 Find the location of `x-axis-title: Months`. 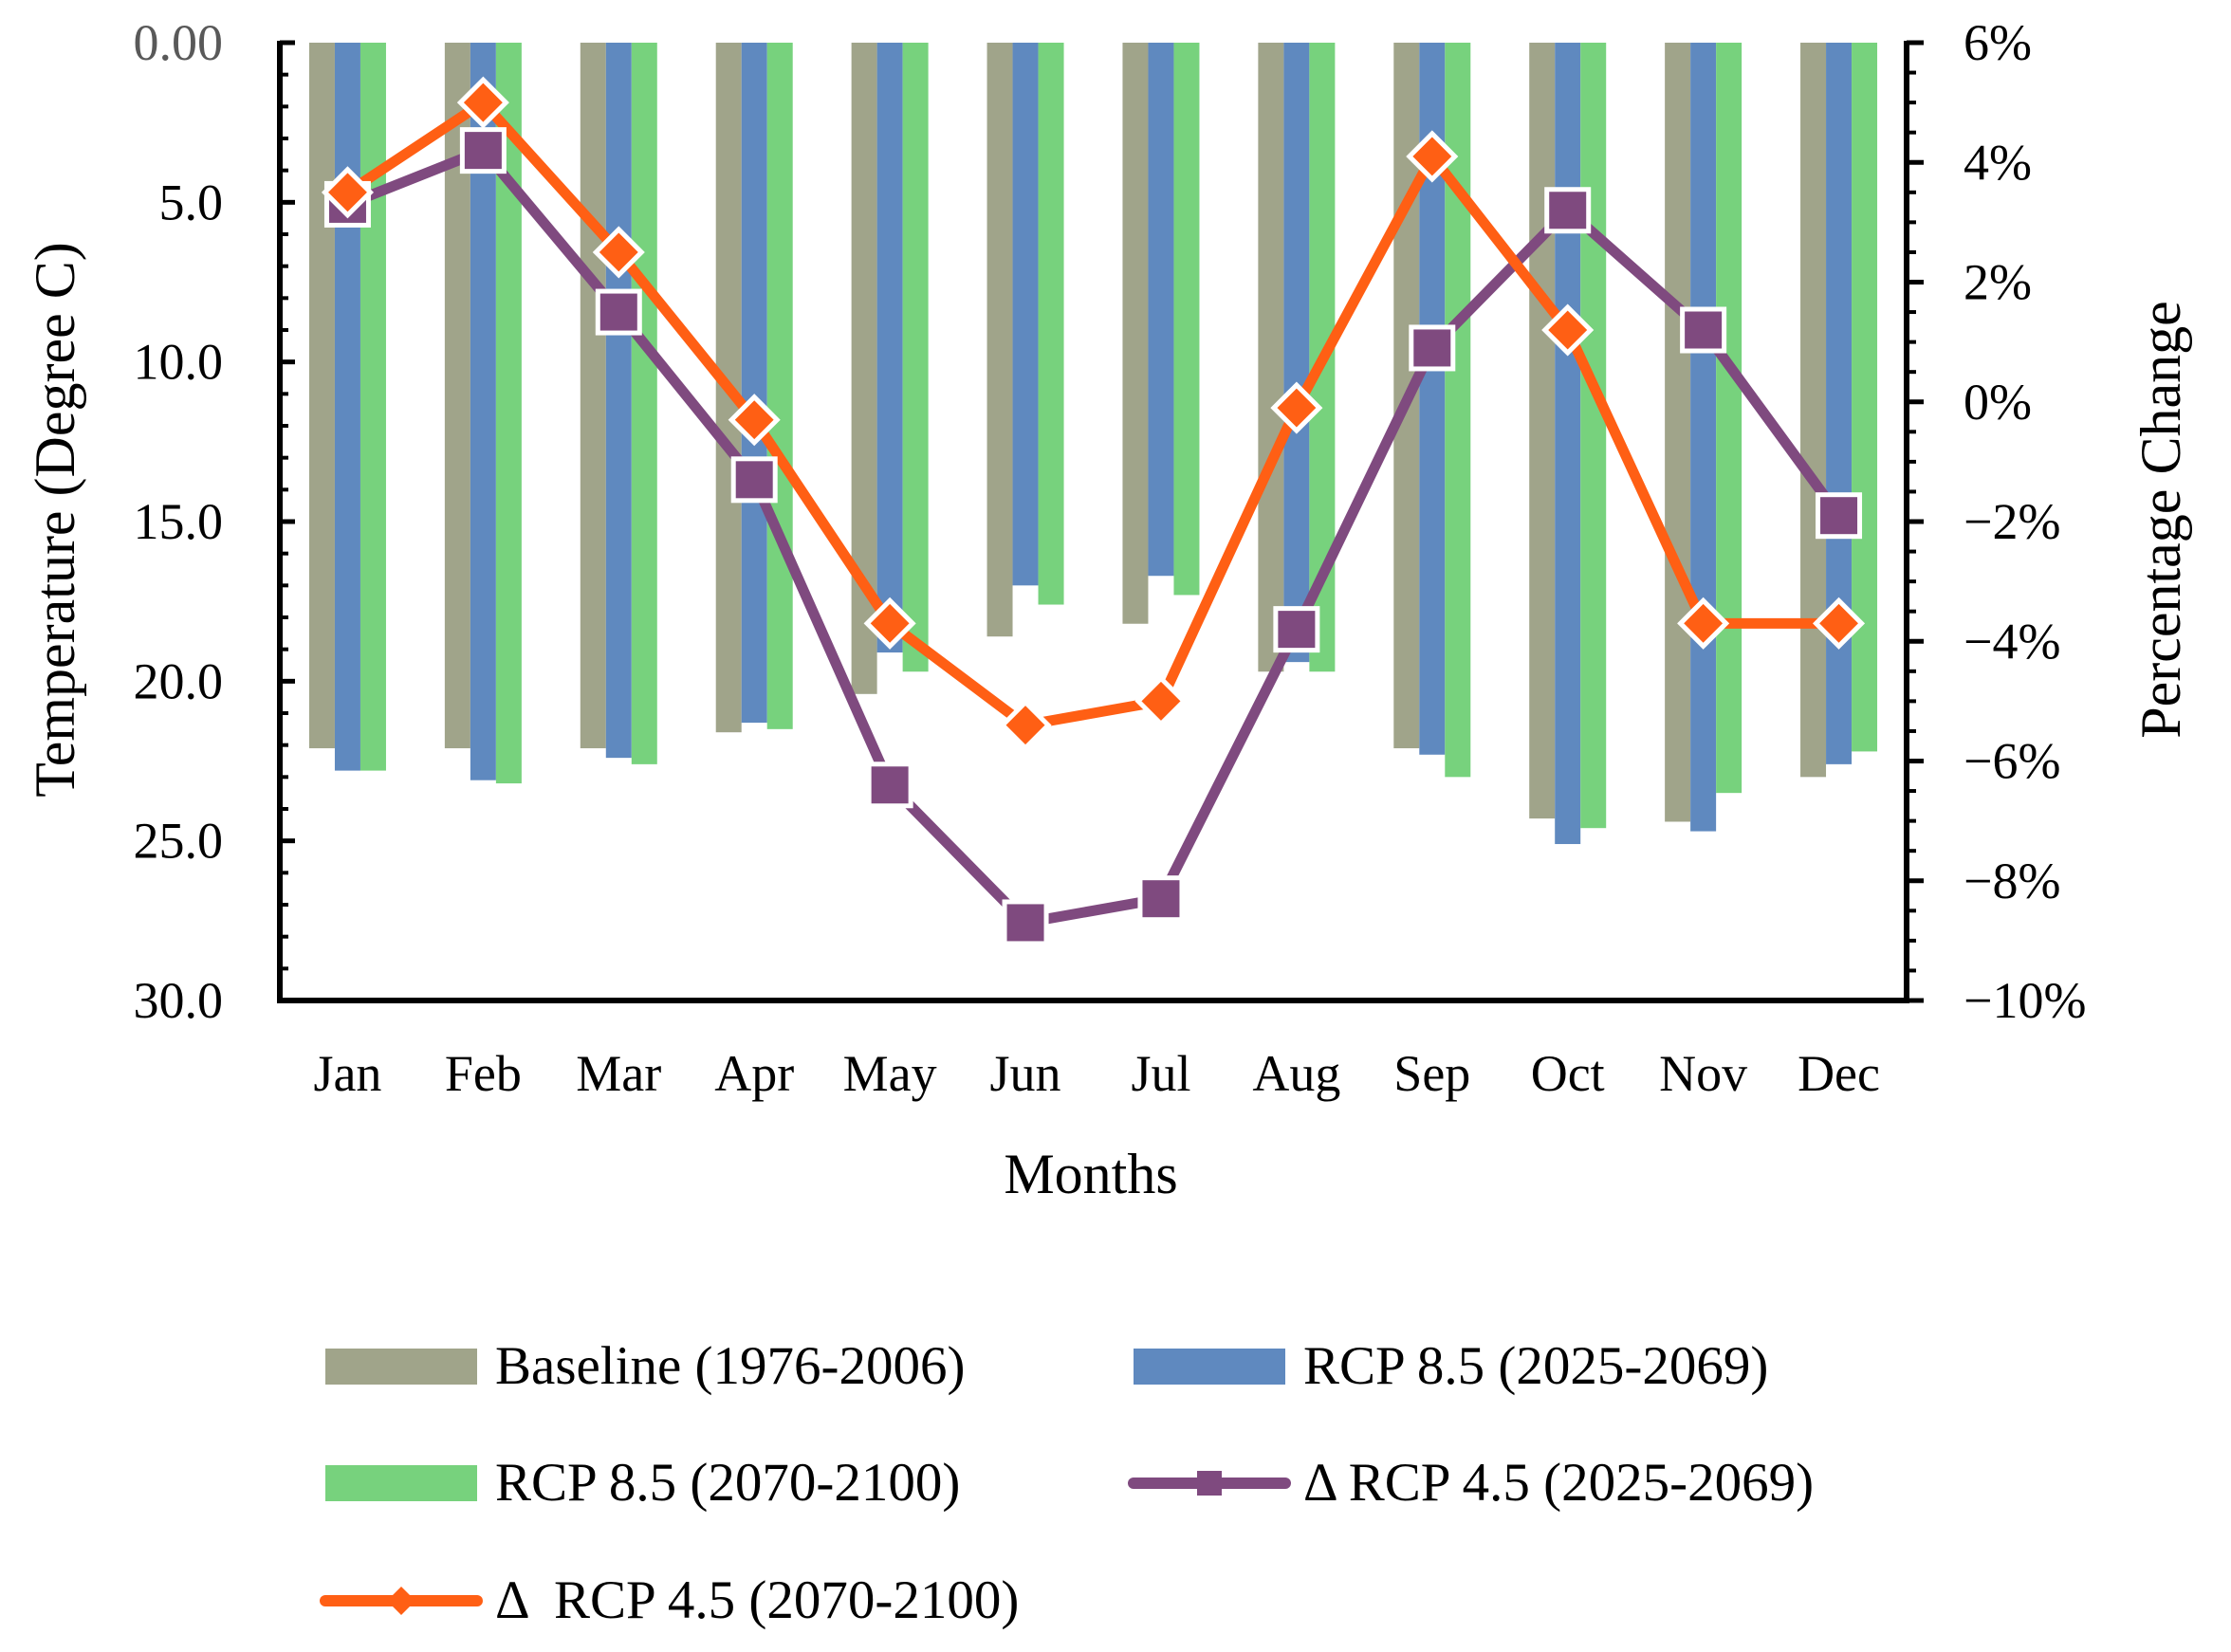

x-axis-title: Months is located at coordinates (1090, 1174).